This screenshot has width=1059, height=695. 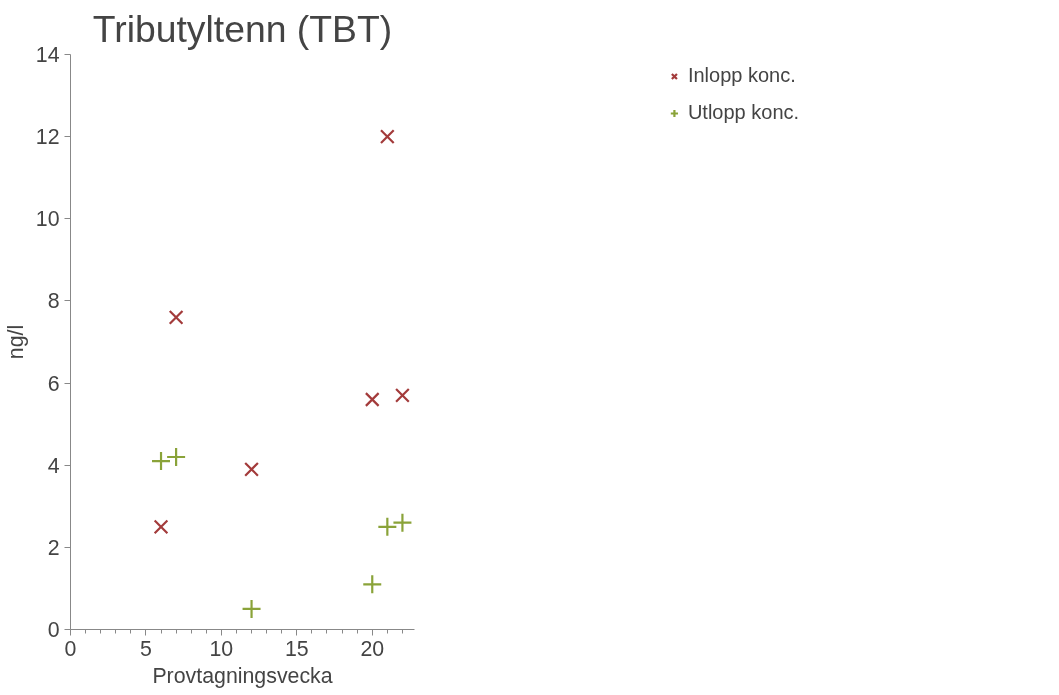 I want to click on x-tick-label: 0, so click(x=70, y=648).